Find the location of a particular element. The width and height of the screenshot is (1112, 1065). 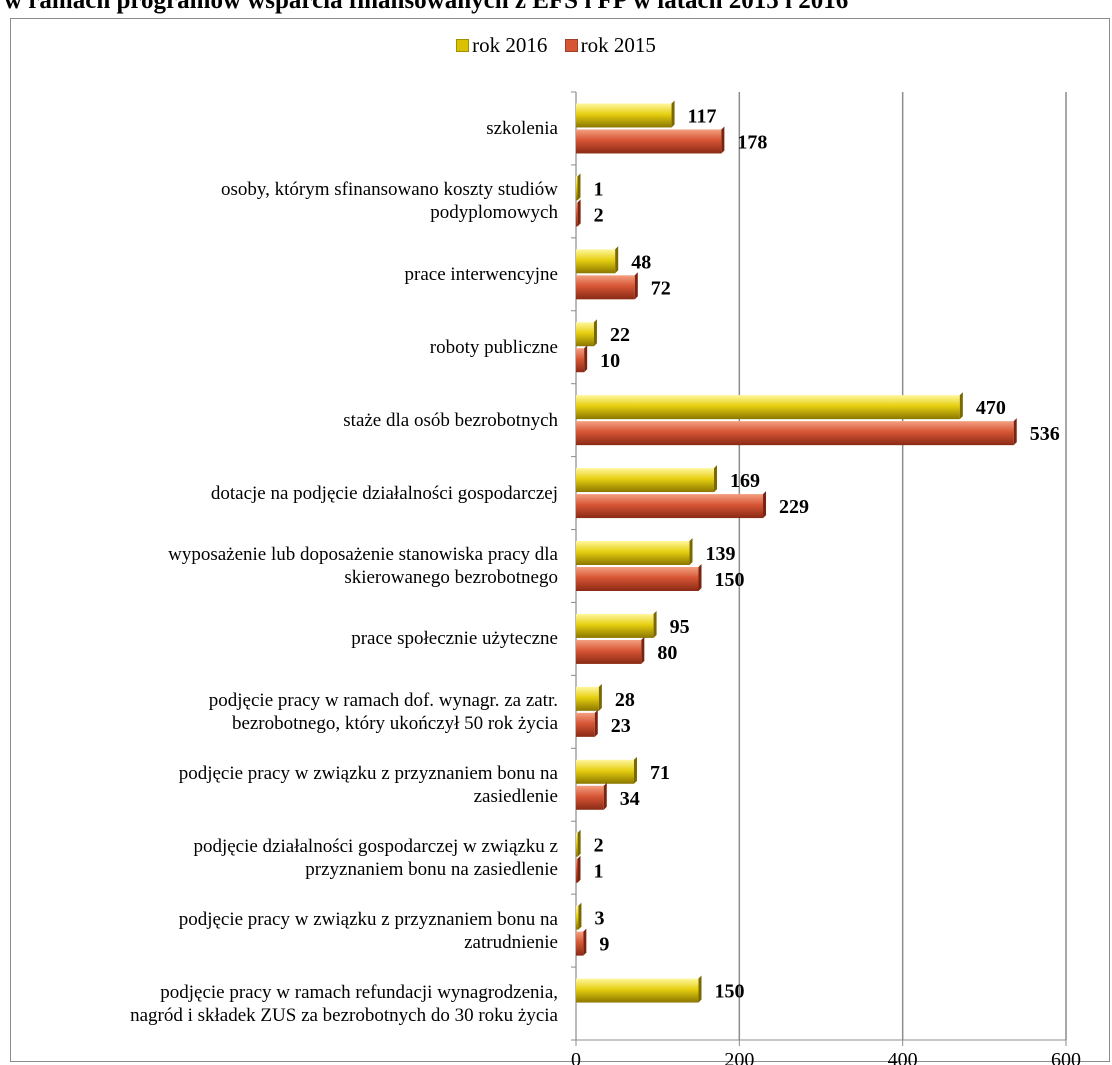

data-label: 28 is located at coordinates (625, 700).